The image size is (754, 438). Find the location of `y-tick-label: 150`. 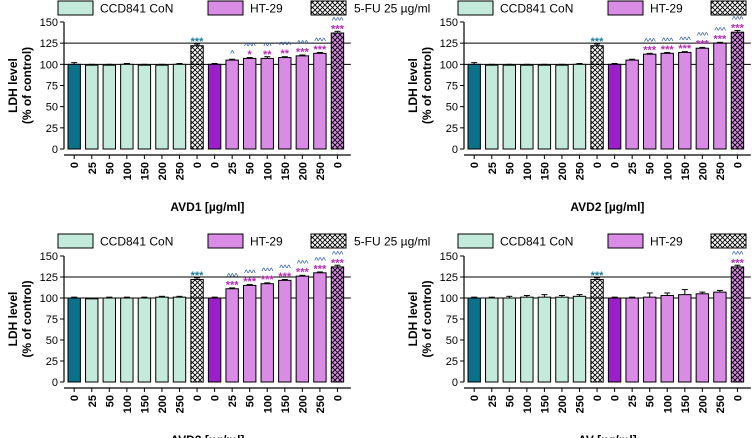

y-tick-label: 150 is located at coordinates (49, 257).